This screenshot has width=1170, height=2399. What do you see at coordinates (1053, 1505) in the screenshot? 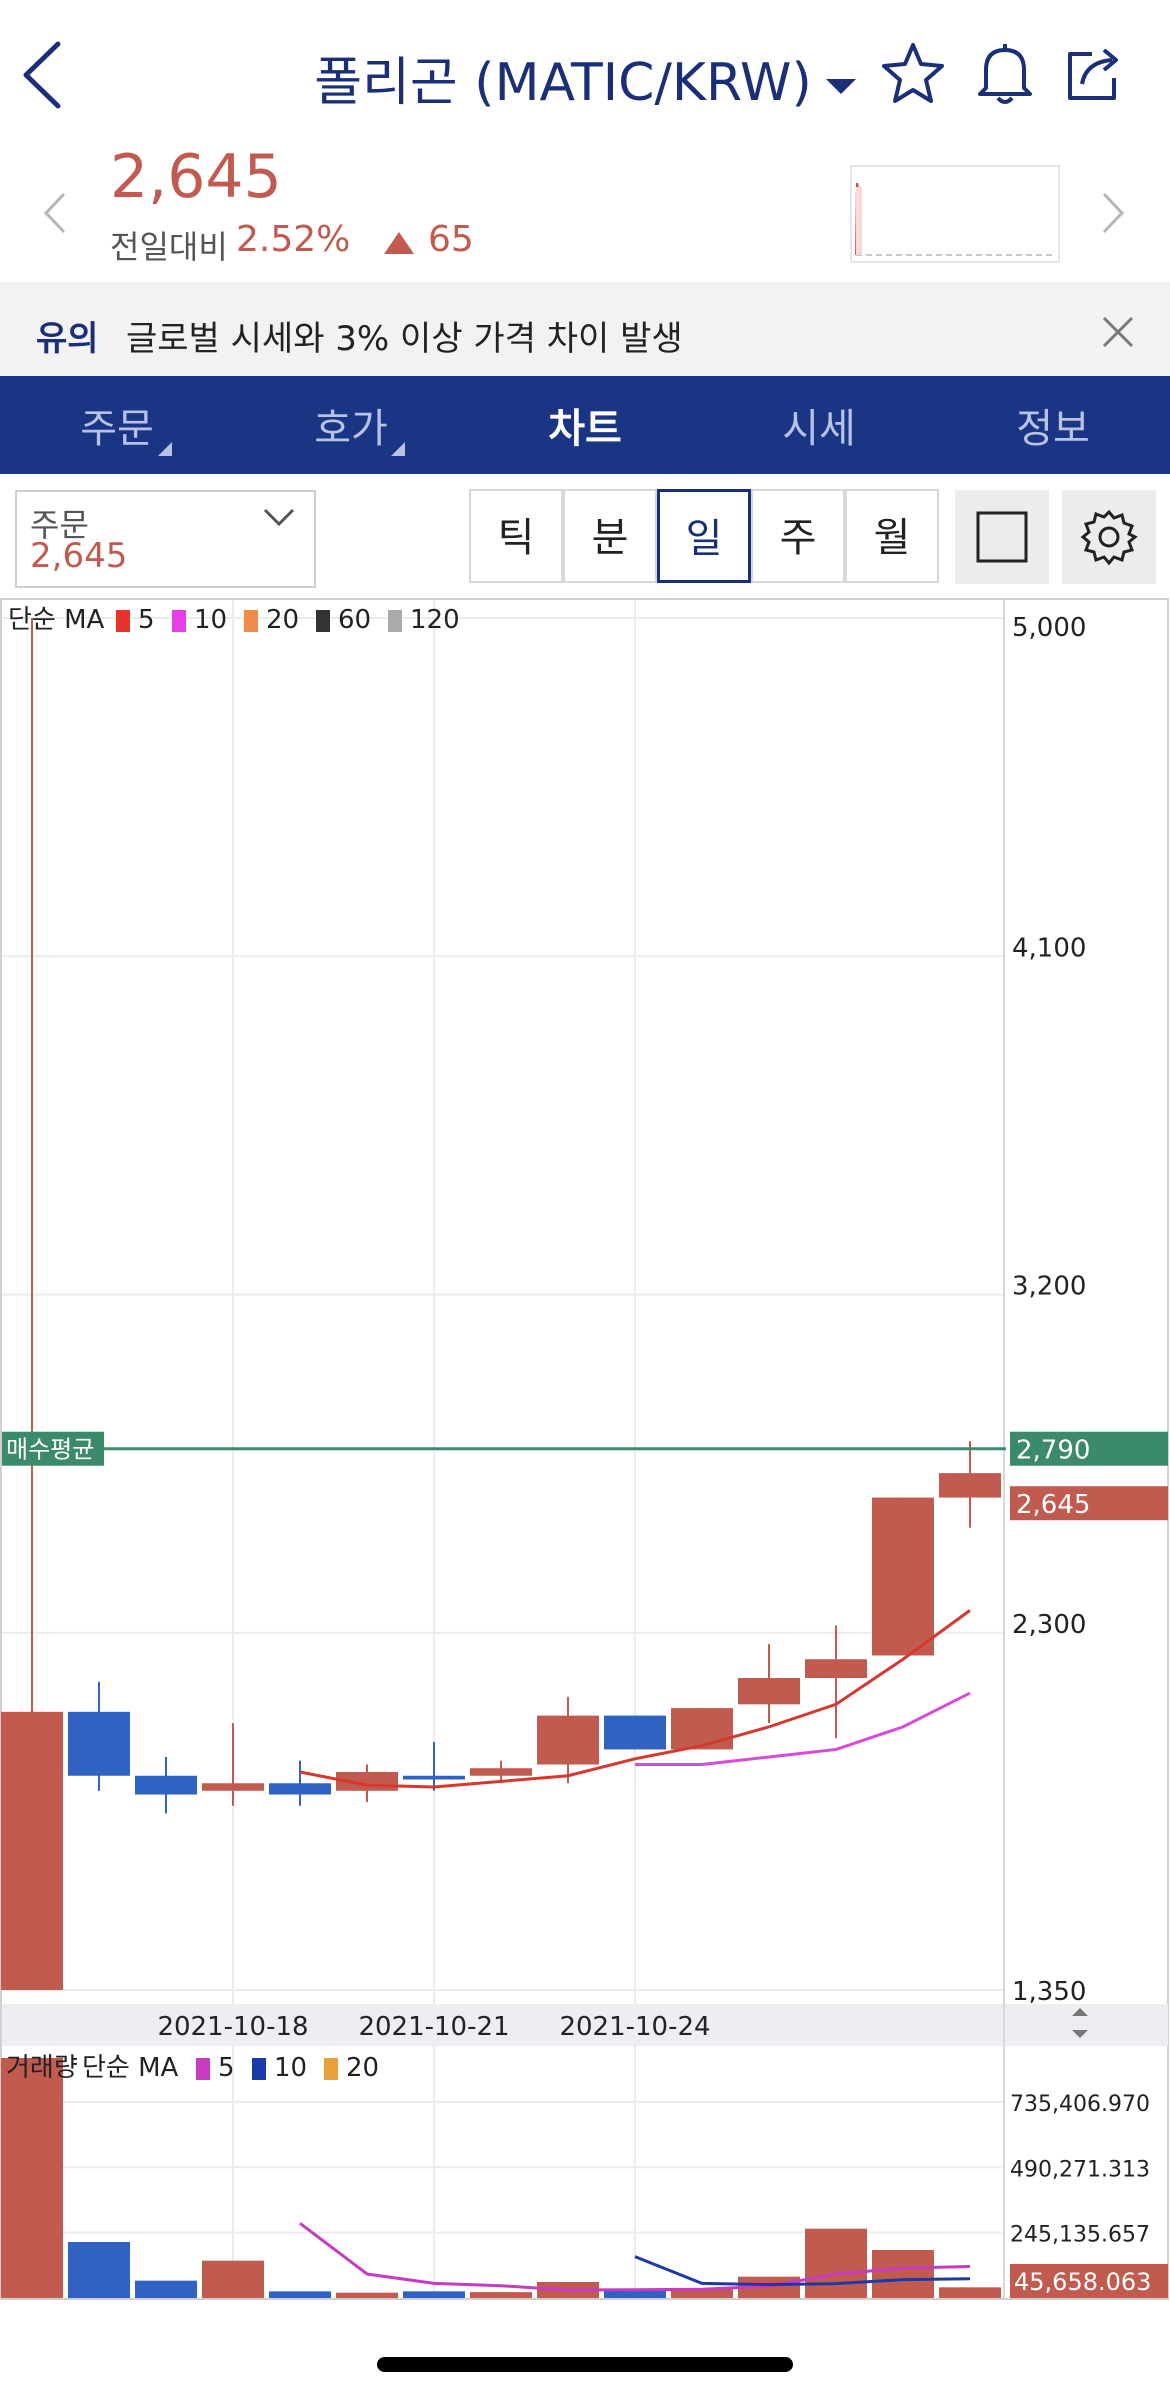
I see `last-price-label: 2,645` at bounding box center [1053, 1505].